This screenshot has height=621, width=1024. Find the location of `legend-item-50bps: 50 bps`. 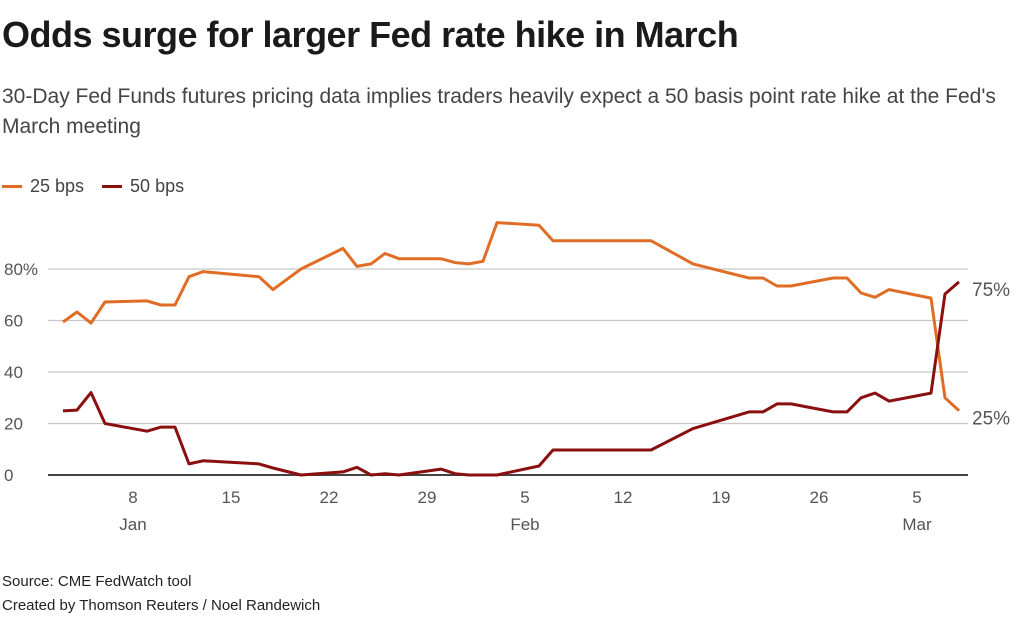

legend-item-50bps: 50 bps is located at coordinates (143, 186).